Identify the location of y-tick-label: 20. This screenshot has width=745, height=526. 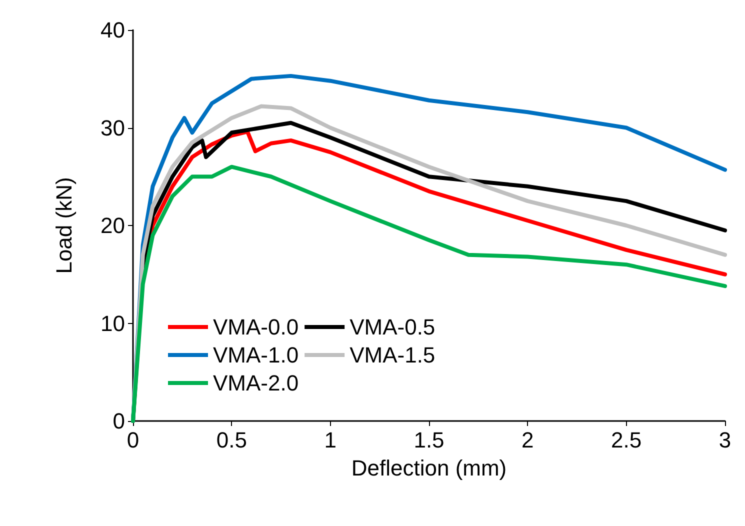
(112, 225).